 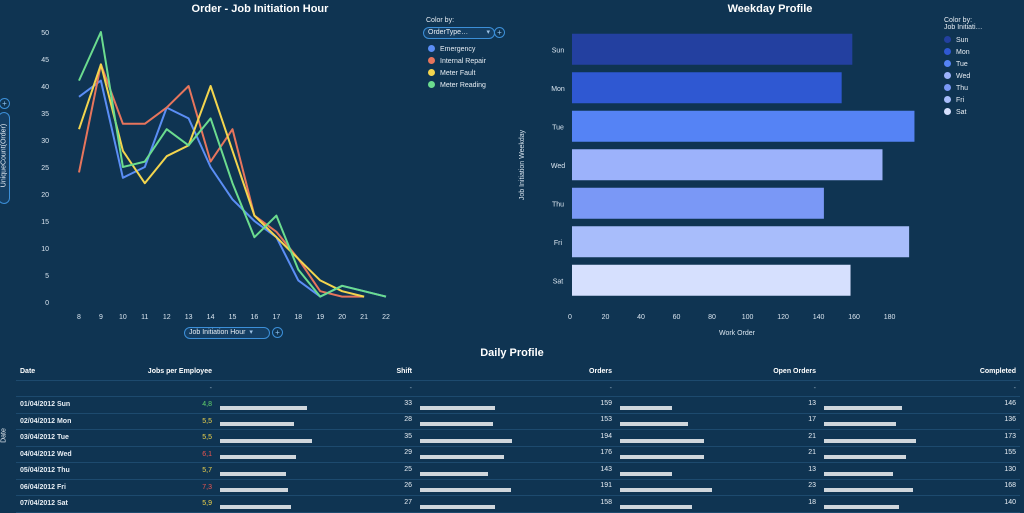 I want to click on bar-wed, so click(x=727, y=165).